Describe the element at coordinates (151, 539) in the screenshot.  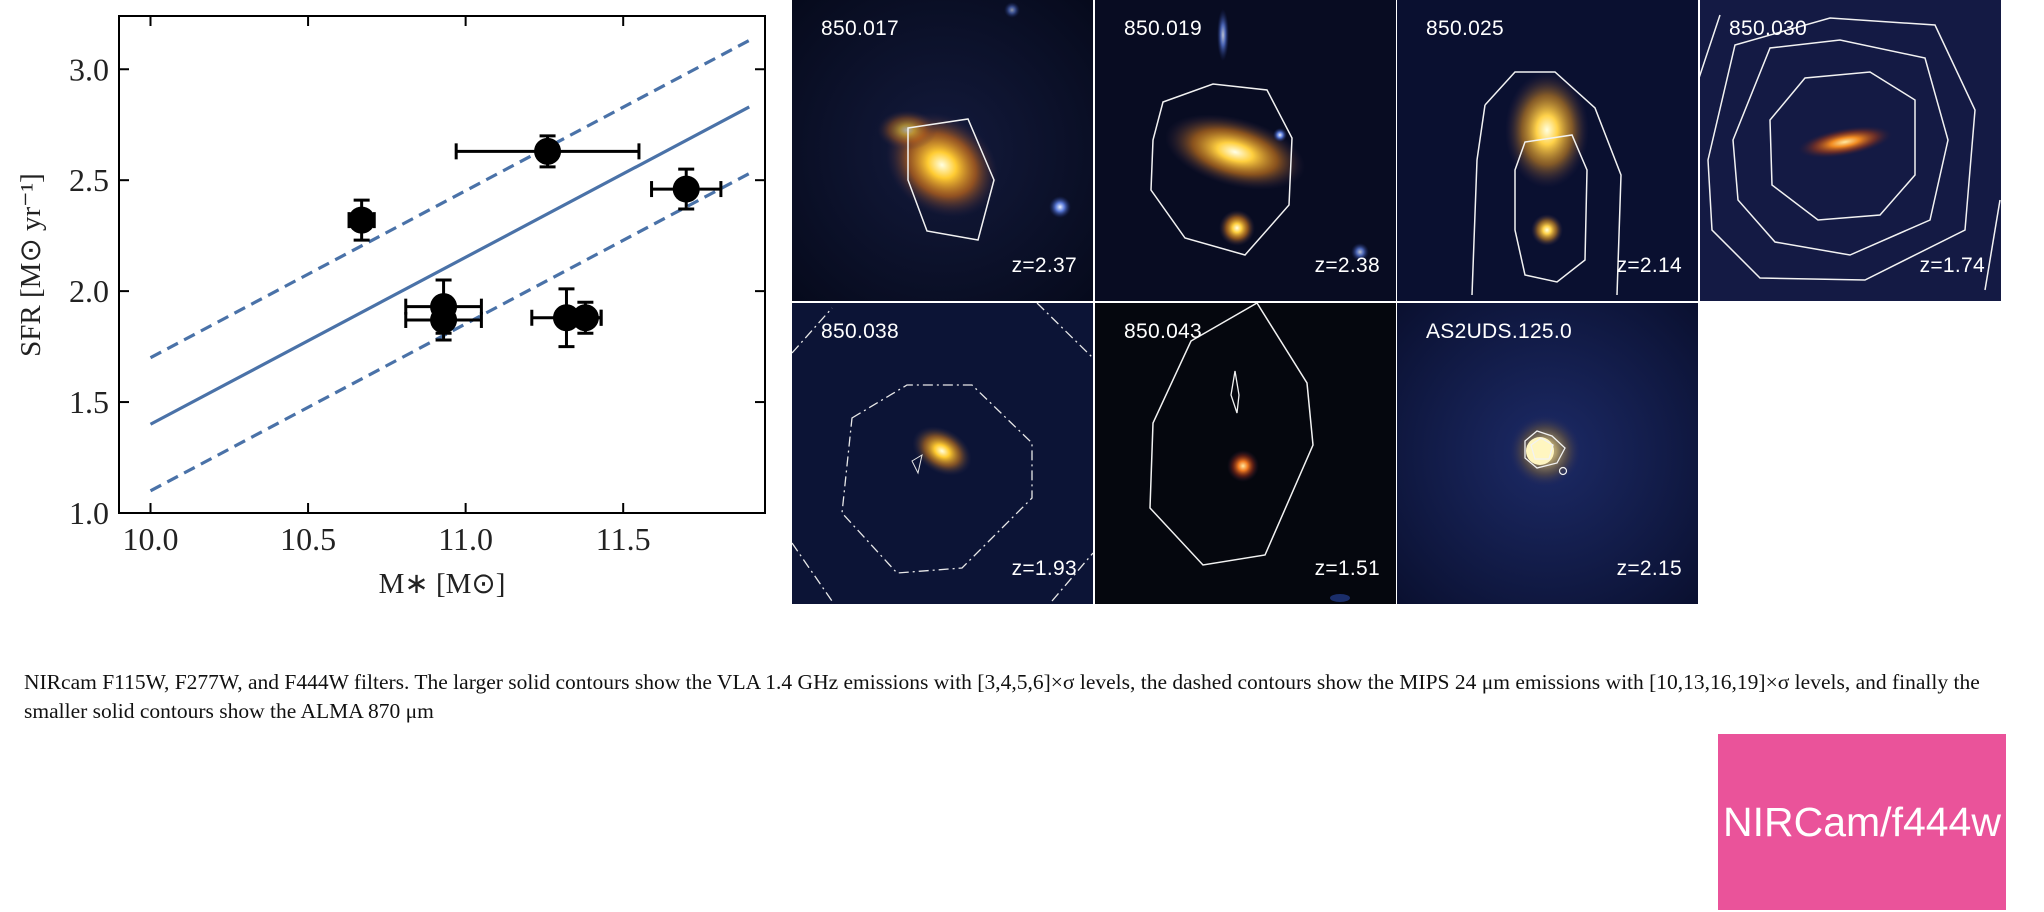
I see `x-tick-label: 10.0` at that location.